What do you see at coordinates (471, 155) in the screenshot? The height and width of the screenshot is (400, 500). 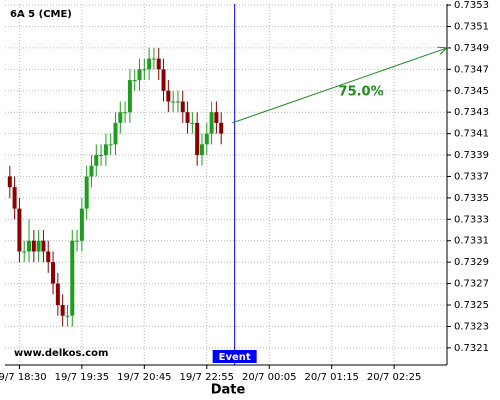 I see `y-tick-label: 0.7339` at bounding box center [471, 155].